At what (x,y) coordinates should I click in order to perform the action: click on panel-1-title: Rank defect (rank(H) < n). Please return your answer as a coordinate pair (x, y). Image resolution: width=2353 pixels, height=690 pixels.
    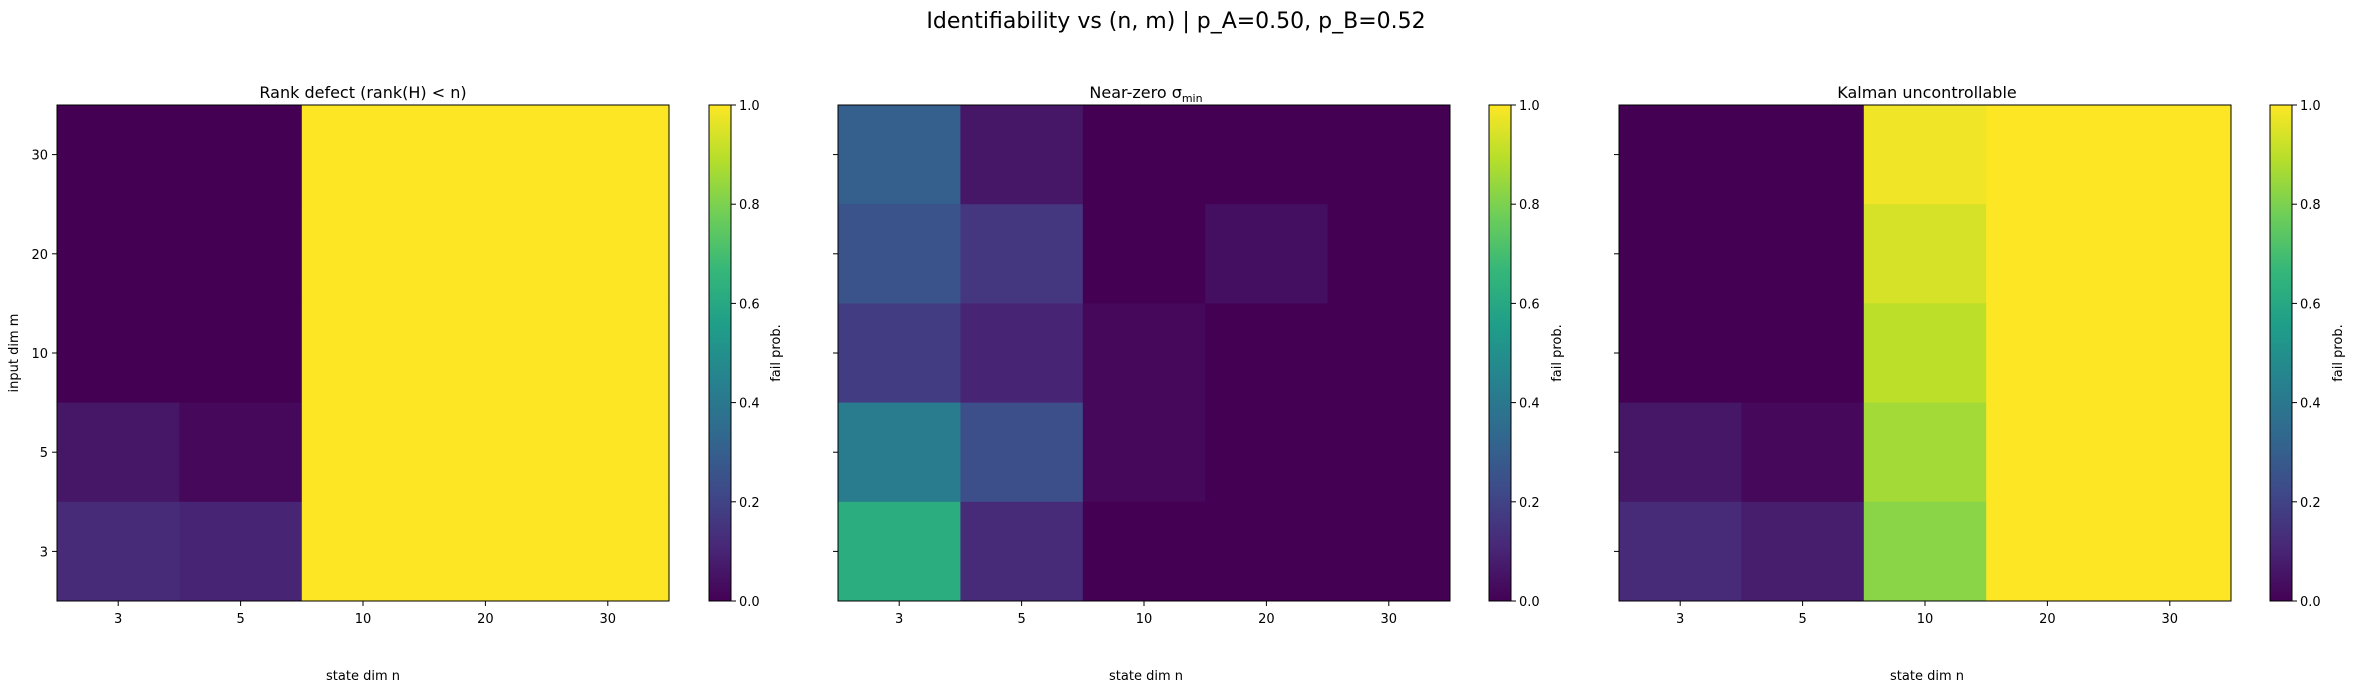
    Looking at the image, I should click on (362, 92).